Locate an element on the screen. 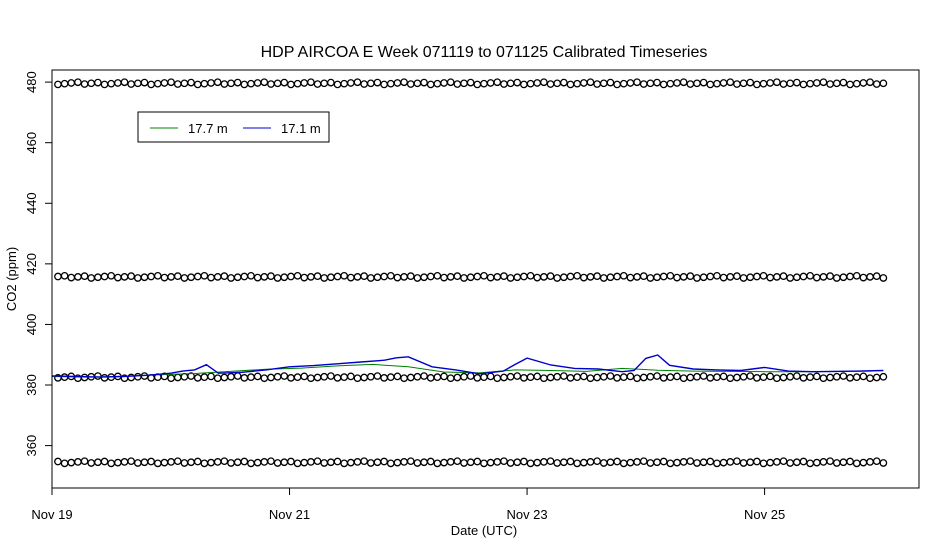 This screenshot has width=936, height=540. series-lines is located at coordinates (467, 366).